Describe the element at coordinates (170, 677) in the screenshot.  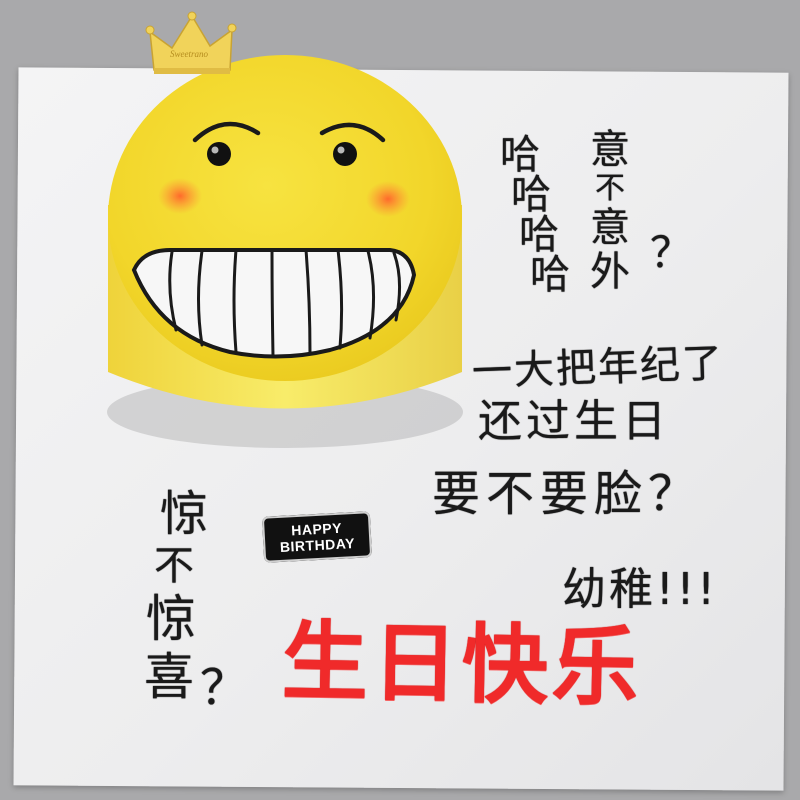
I see `char-jing-4: 喜` at that location.